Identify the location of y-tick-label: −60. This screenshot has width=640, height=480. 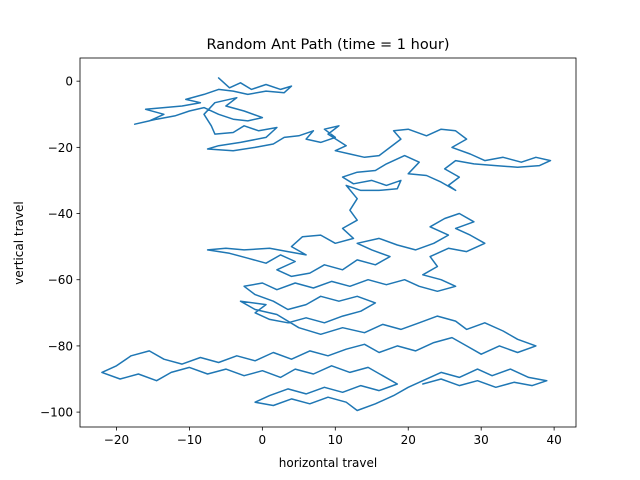
(60, 280).